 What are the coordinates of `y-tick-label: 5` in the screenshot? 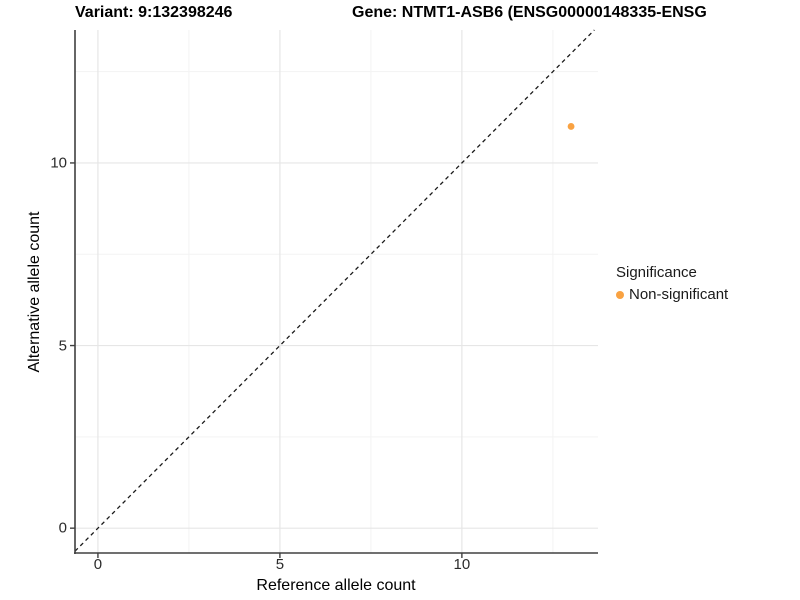 It's located at (62, 346).